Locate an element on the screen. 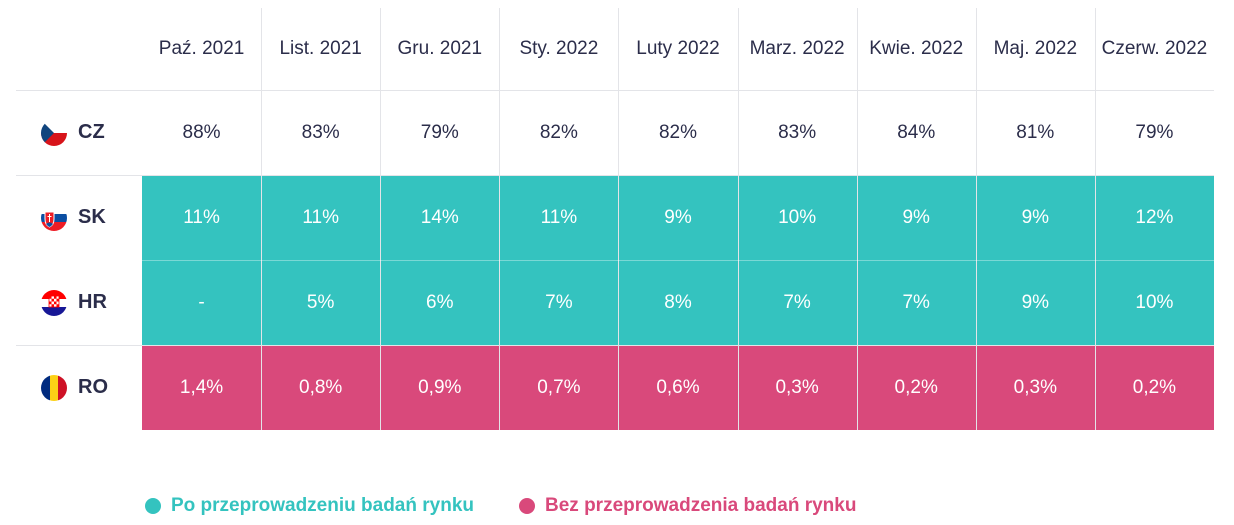 This screenshot has width=1234, height=525. table-cell: 0,7% is located at coordinates (559, 387).